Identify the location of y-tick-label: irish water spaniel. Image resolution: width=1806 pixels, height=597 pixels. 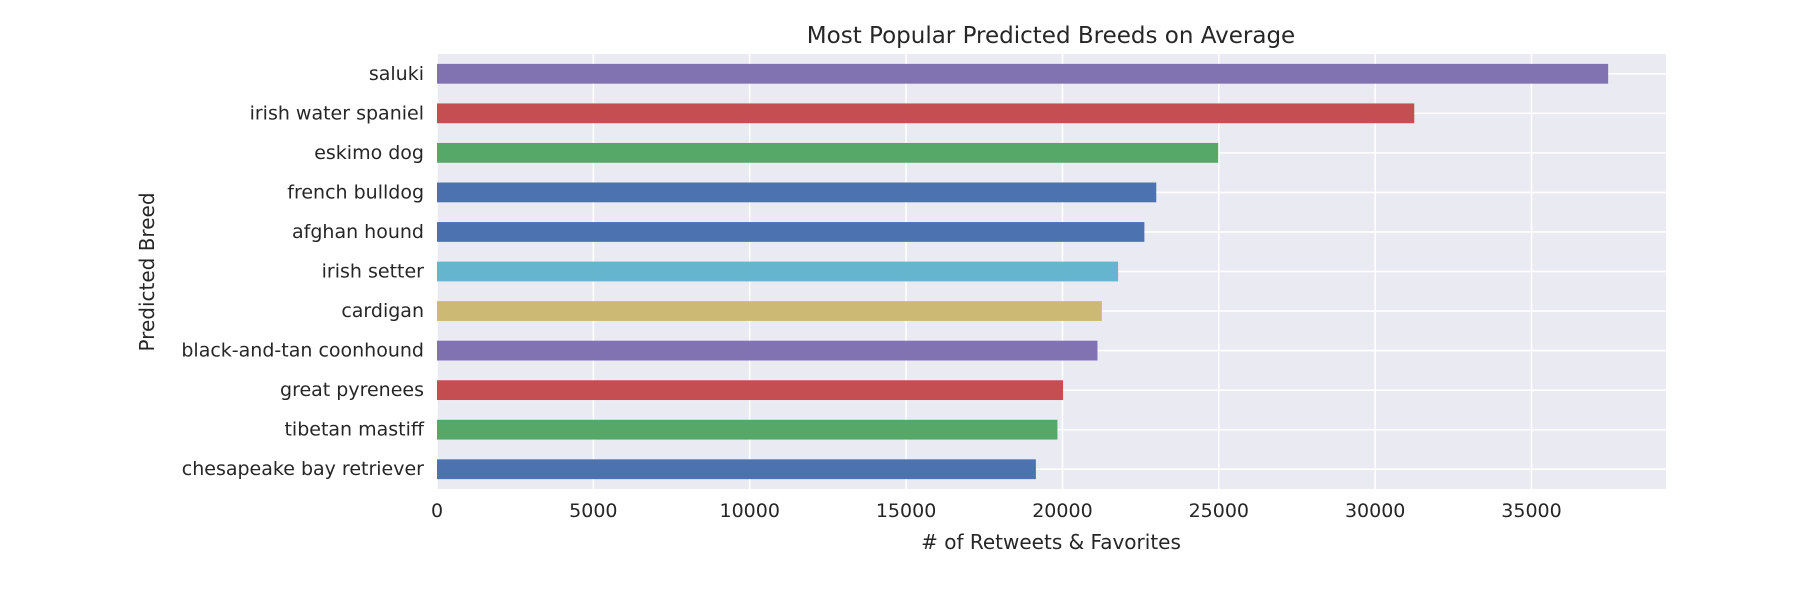
(337, 113).